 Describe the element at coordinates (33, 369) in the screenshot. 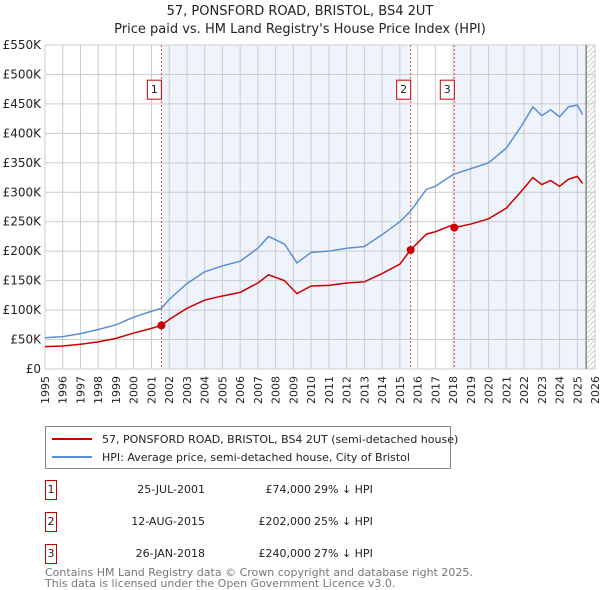

I see `y-tick-label: £0` at that location.